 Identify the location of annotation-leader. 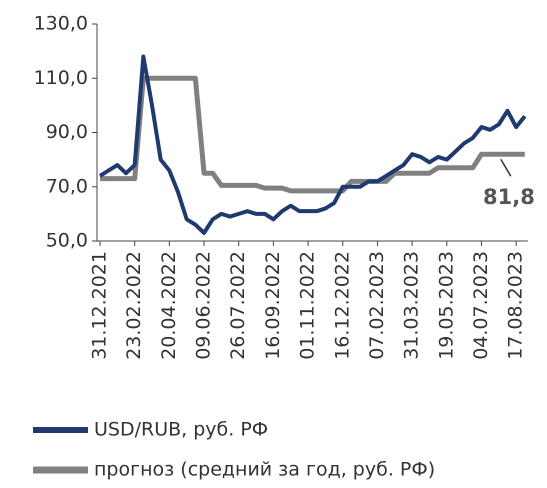
(506, 167).